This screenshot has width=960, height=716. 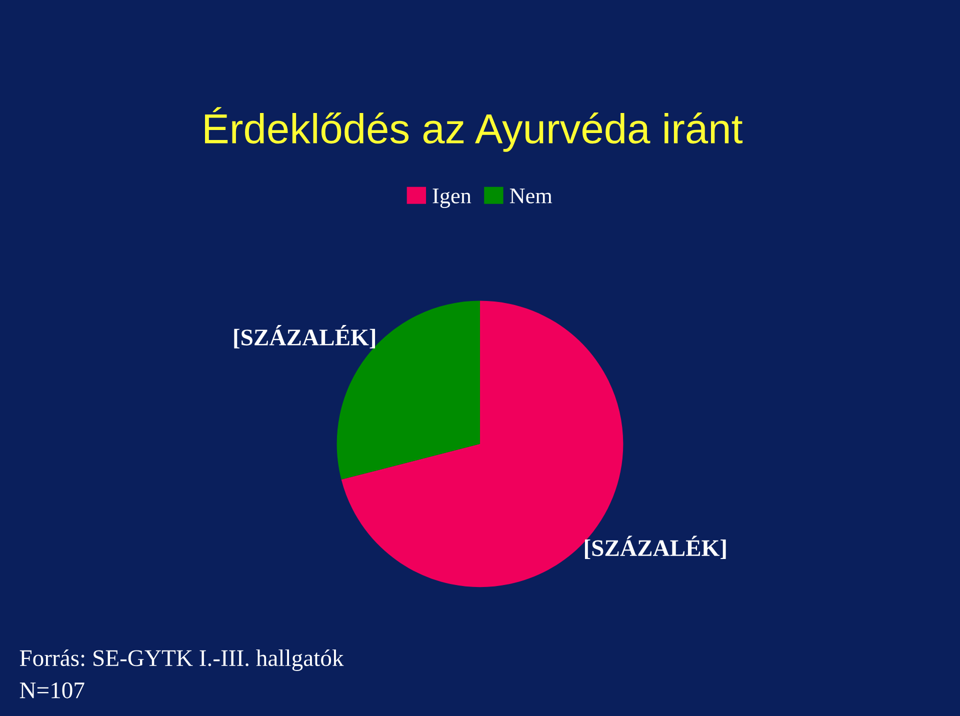 What do you see at coordinates (531, 196) in the screenshot?
I see `legend-label: Nem` at bounding box center [531, 196].